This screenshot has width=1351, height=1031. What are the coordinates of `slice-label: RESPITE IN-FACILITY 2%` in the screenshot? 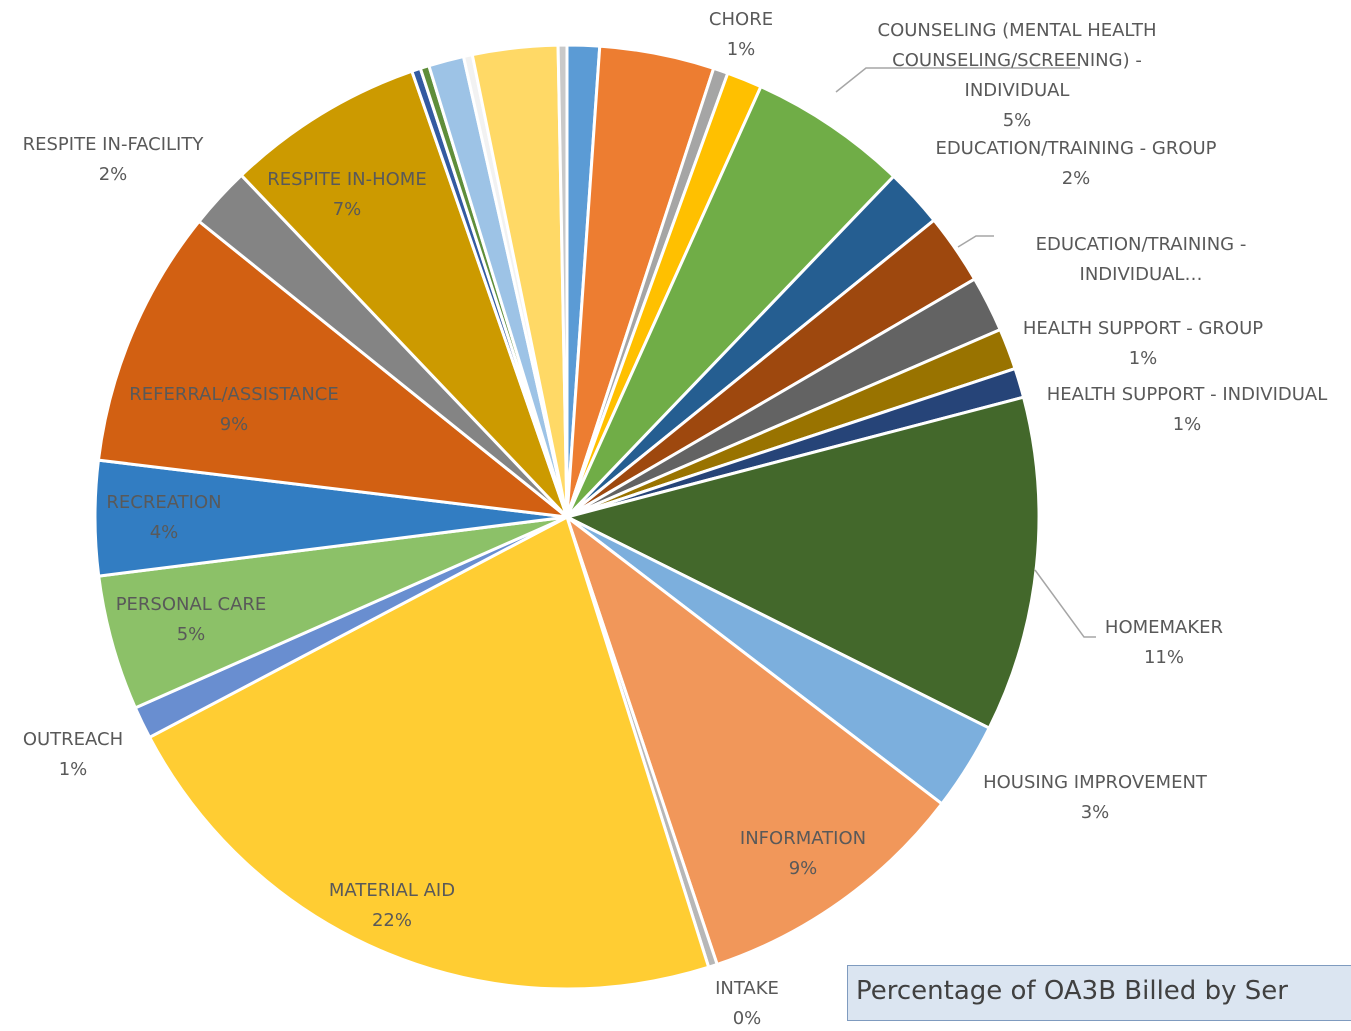 It's located at (113, 160).